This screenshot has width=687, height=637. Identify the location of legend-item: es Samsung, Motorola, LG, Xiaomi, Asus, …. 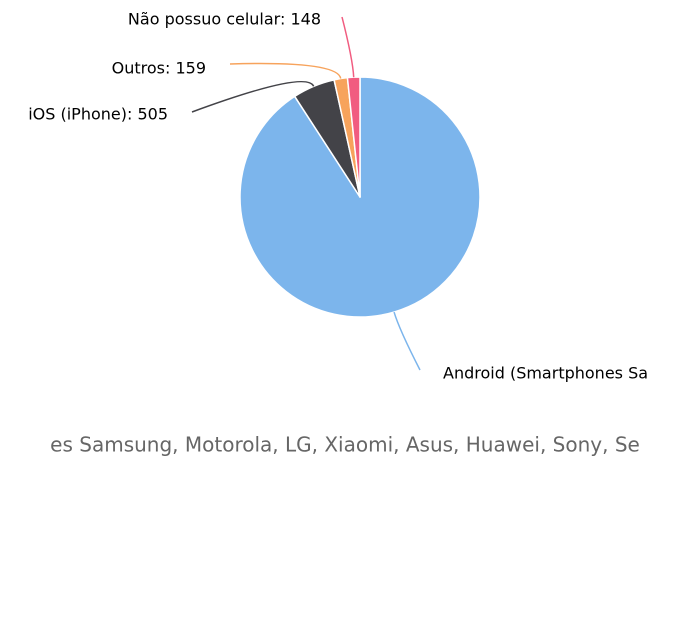
(345, 445).